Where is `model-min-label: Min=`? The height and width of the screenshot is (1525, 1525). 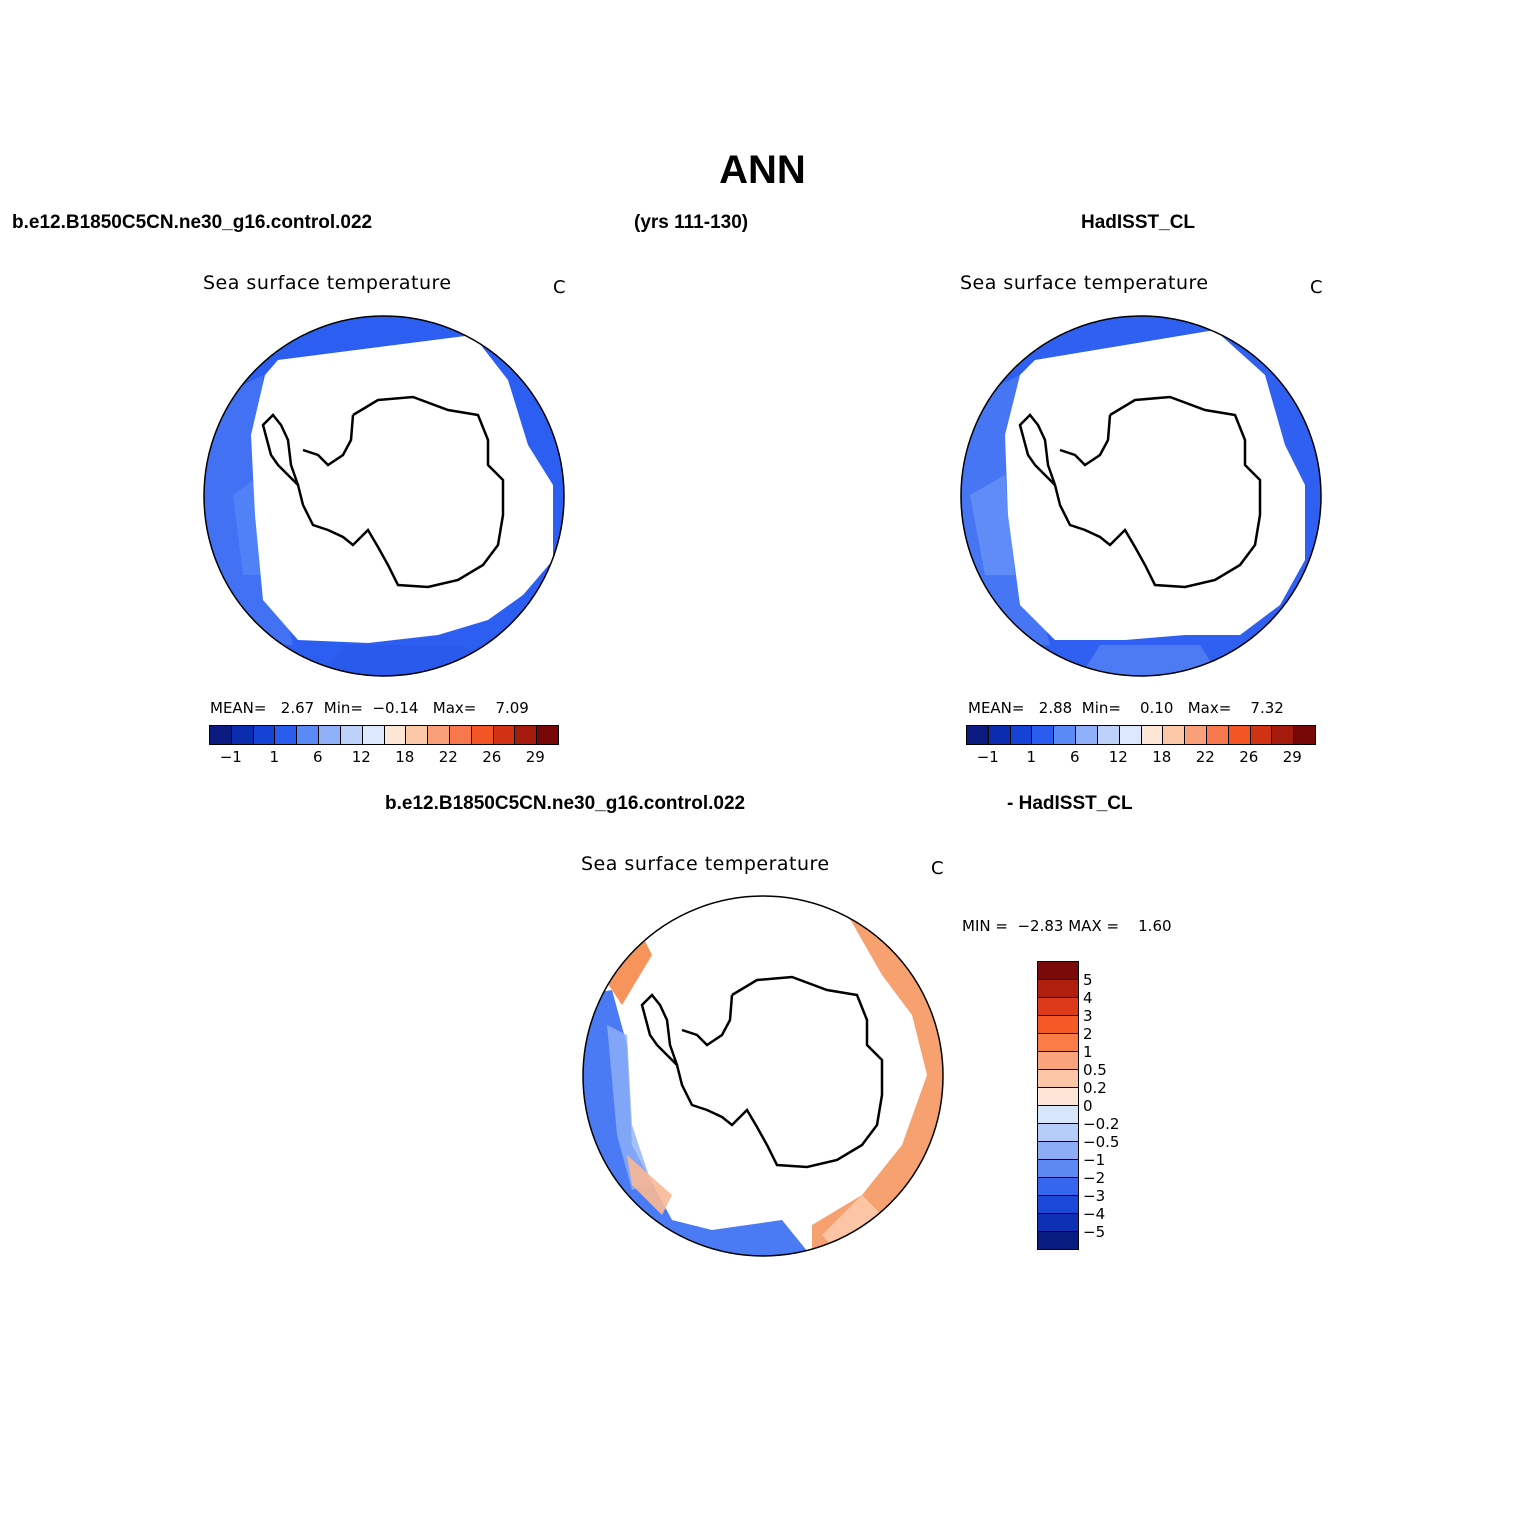
model-min-label: Min= is located at coordinates (343, 708).